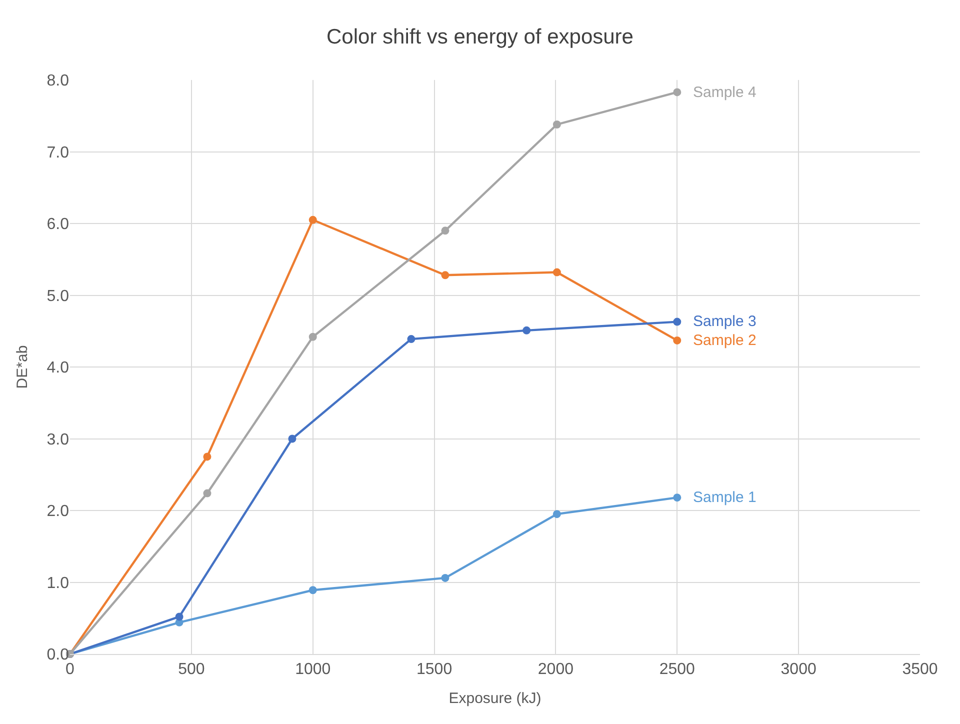 The width and height of the screenshot is (960, 724). I want to click on y-tick-label: 6.0, so click(58, 225).